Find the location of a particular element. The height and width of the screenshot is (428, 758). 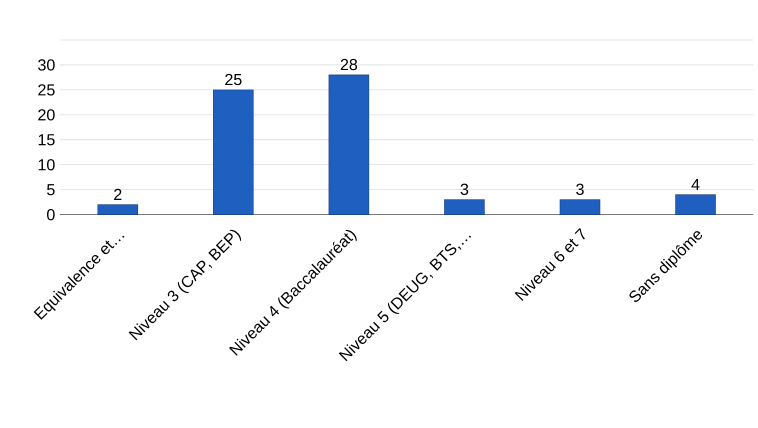

y-tick-label: 15 is located at coordinates (46, 140).